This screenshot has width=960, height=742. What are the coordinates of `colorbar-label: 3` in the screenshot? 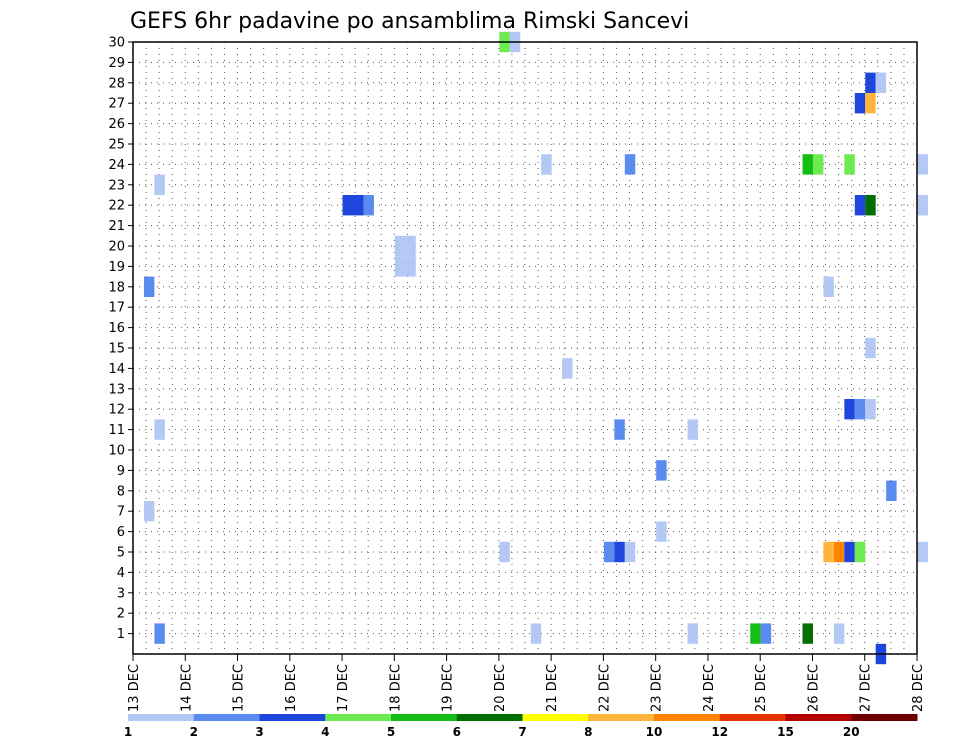 It's located at (259, 732).